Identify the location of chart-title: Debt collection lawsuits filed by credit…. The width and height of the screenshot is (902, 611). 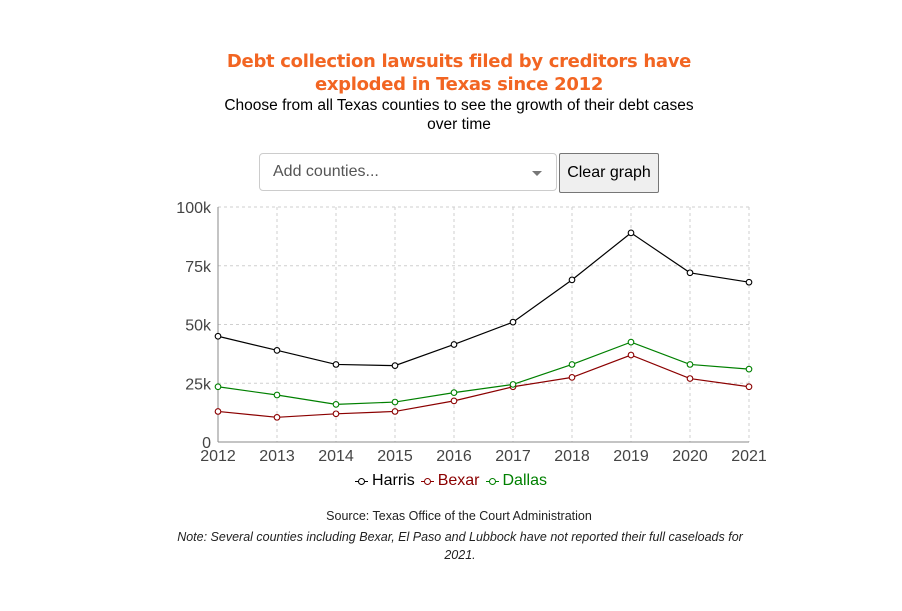
(459, 73).